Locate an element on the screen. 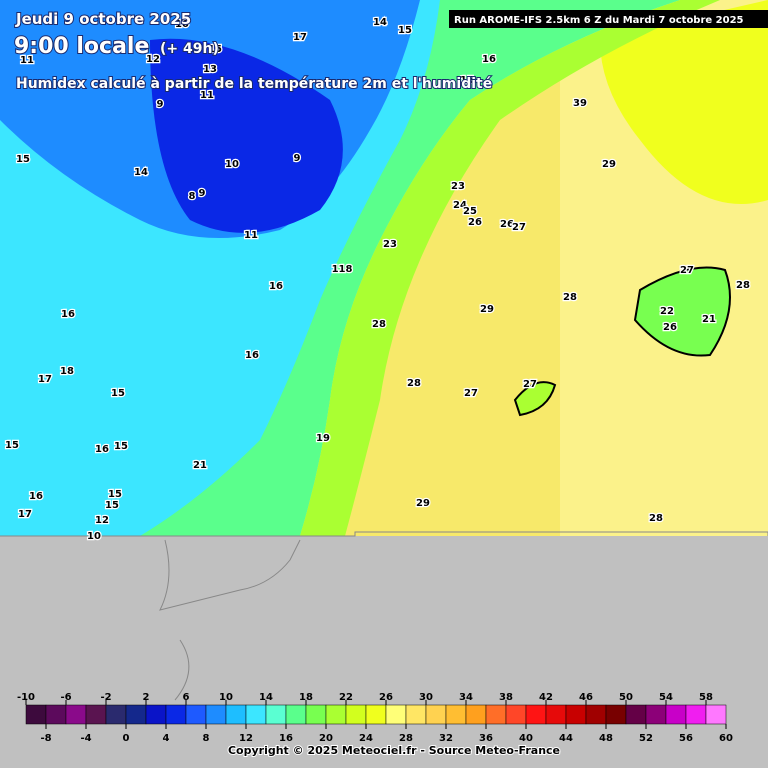 The image size is (768, 768). contour-label: 19 is located at coordinates (323, 438).